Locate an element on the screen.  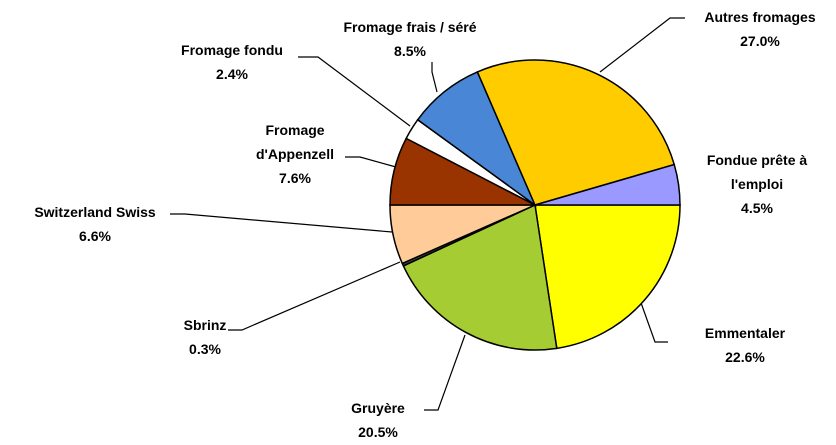
value-label: 2.4% is located at coordinates (232, 74).